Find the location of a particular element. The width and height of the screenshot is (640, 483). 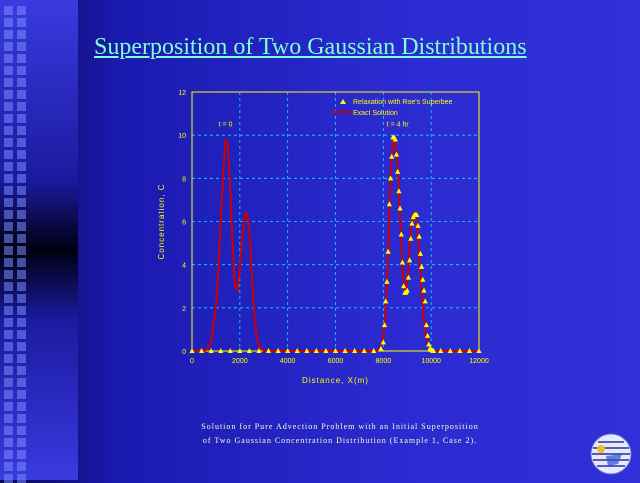

y-tick-label: 2 is located at coordinates (184, 309).